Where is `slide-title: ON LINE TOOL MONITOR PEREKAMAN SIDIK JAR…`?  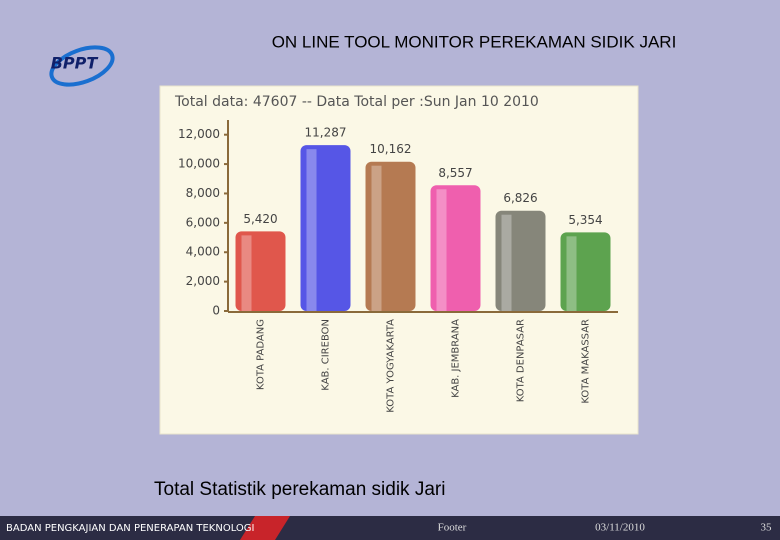
slide-title: ON LINE TOOL MONITOR PEREKAMAN SIDIK JAR… is located at coordinates (474, 41).